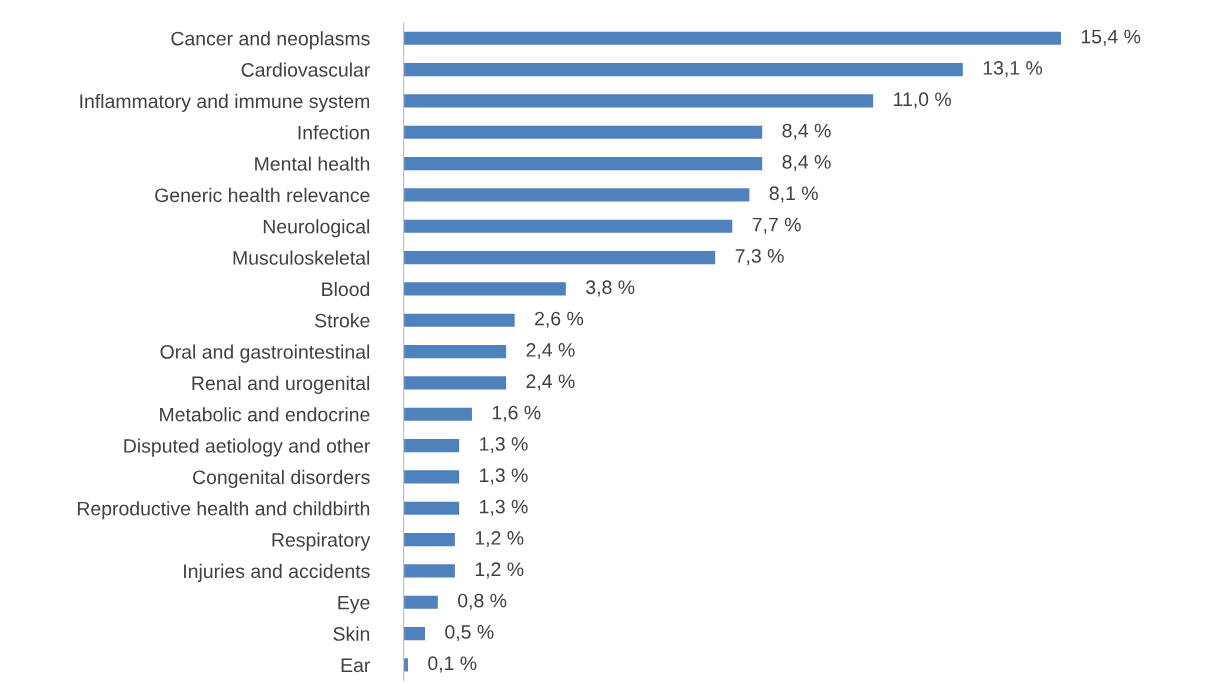  What do you see at coordinates (356, 665) in the screenshot?
I see `y-tick-label: Ear` at bounding box center [356, 665].